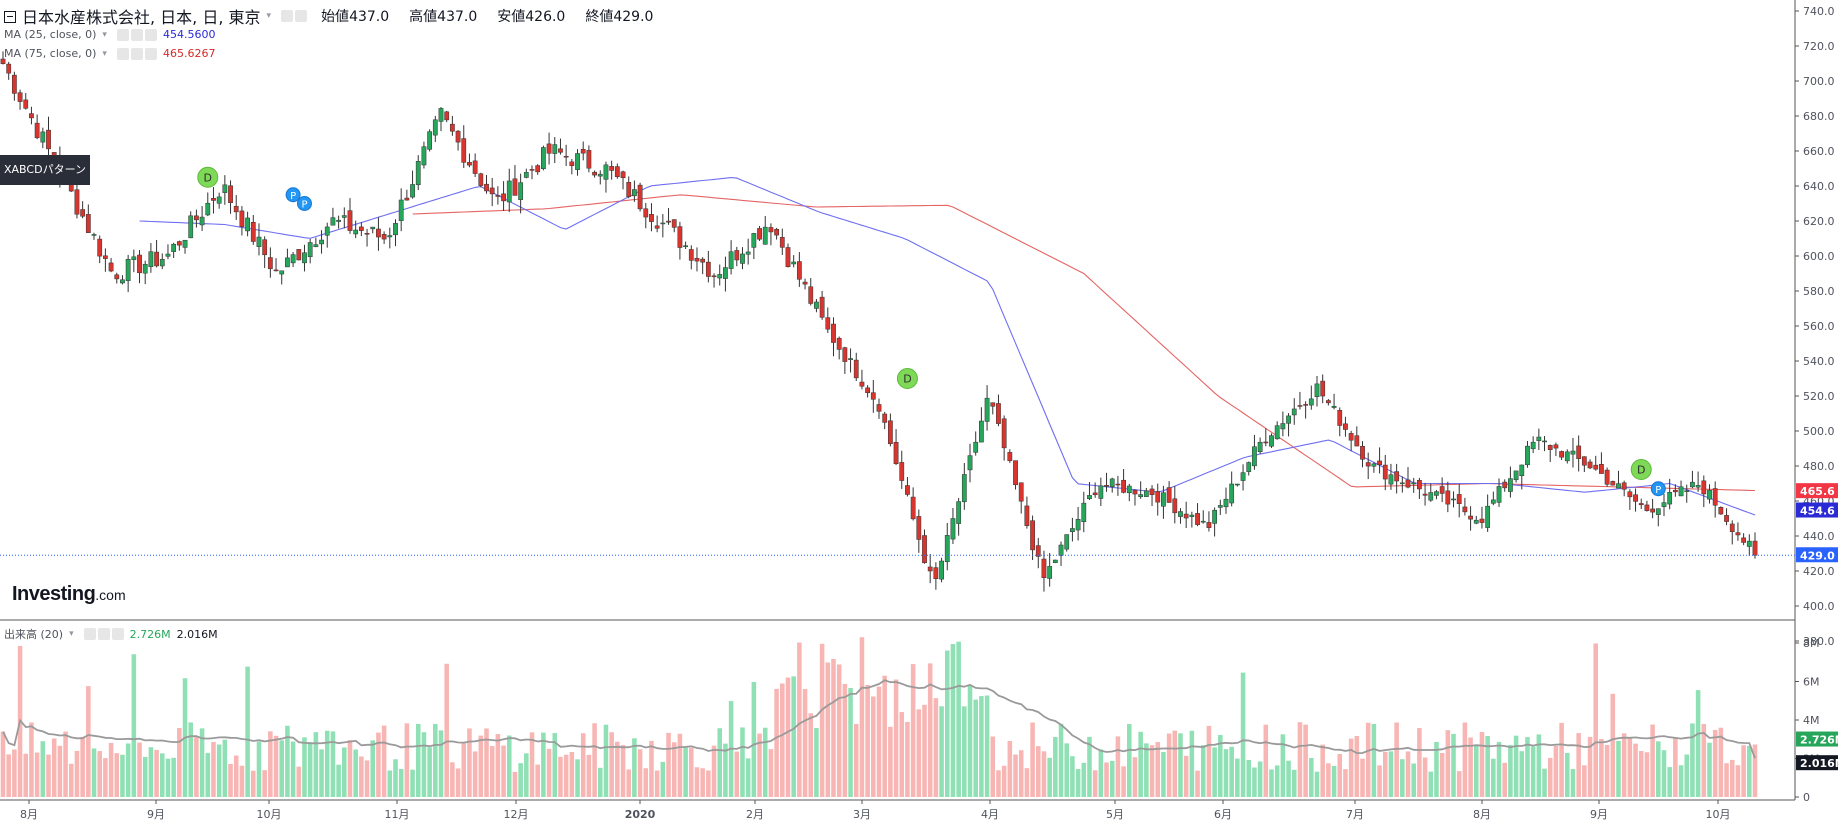 The image size is (1838, 825). I want to click on symbol-title: 日本水産株式会社, 日本, 日, 東京, so click(141, 17).